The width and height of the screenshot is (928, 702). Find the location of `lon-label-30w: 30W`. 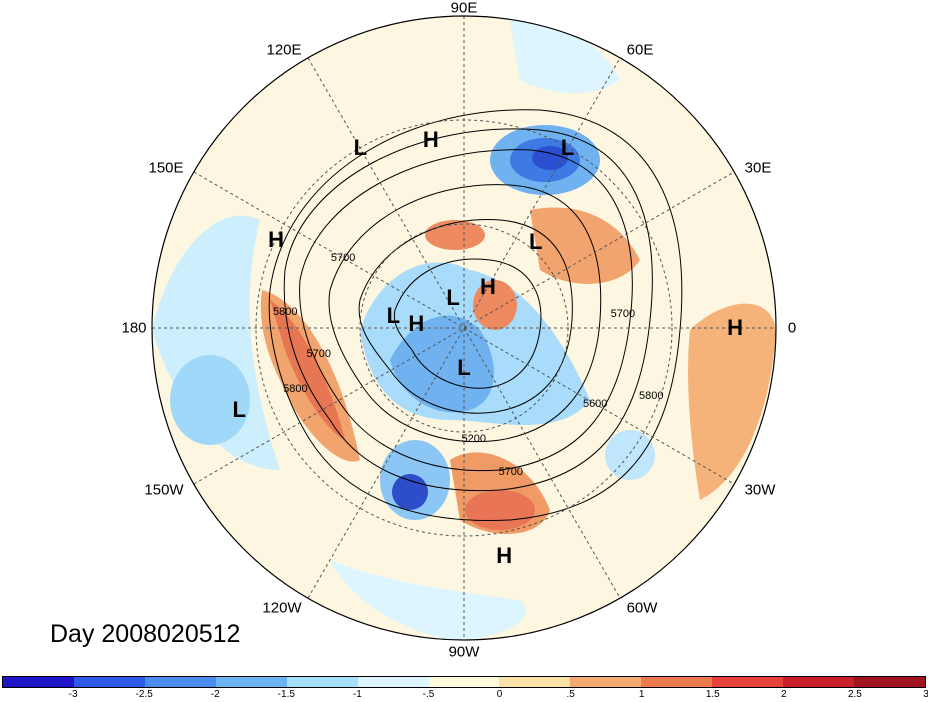

lon-label-30w: 30W is located at coordinates (760, 490).